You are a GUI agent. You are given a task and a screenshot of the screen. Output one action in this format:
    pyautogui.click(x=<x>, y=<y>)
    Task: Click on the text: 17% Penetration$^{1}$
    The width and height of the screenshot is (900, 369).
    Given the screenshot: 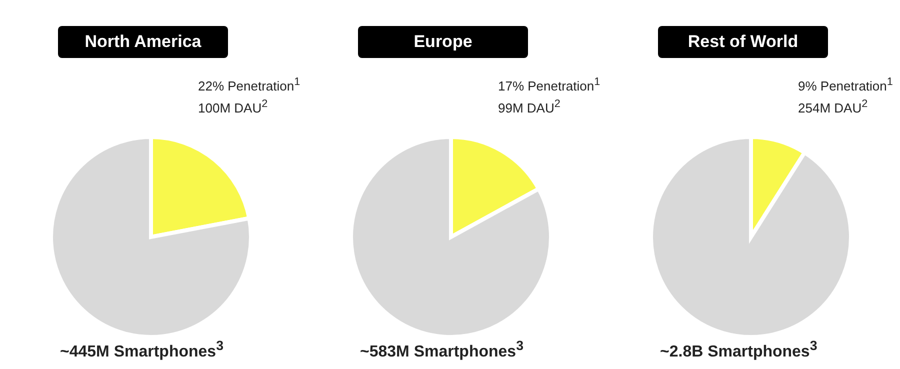 What is the action you would take?
    pyautogui.click(x=549, y=85)
    